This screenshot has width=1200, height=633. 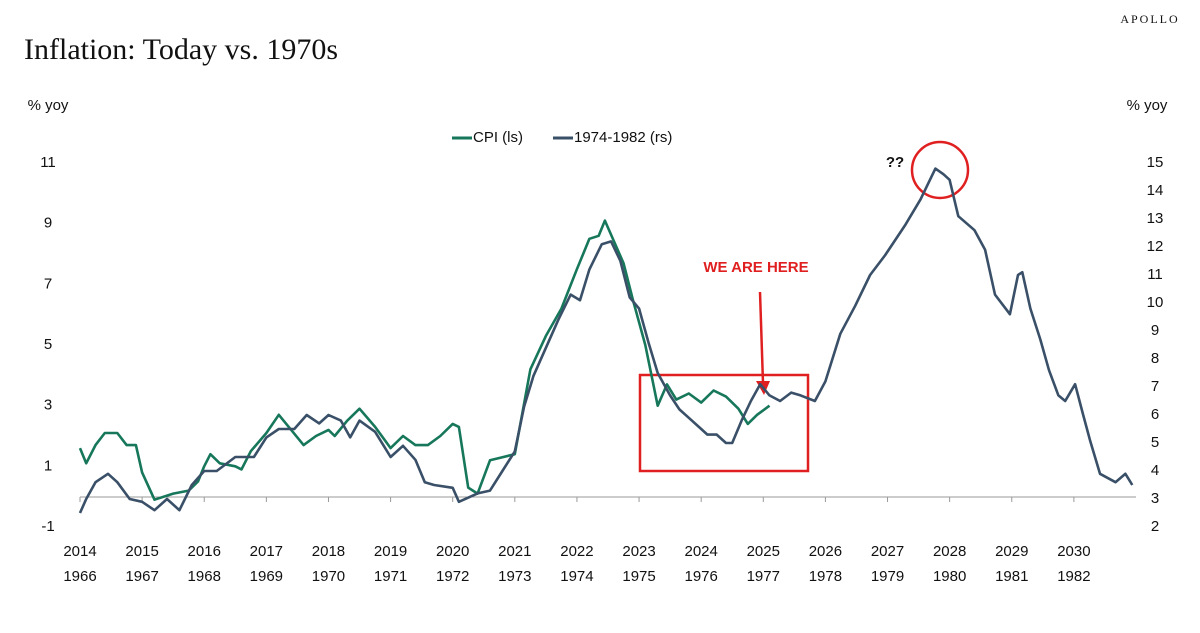 I want to click on x-tick-label: 2014, so click(x=79, y=551).